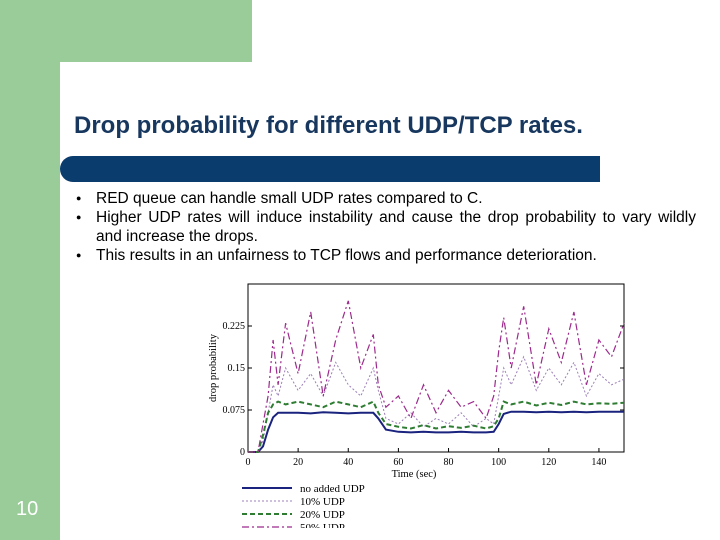 The image size is (720, 540). What do you see at coordinates (248, 462) in the screenshot?
I see `x-tick-label: 0` at bounding box center [248, 462].